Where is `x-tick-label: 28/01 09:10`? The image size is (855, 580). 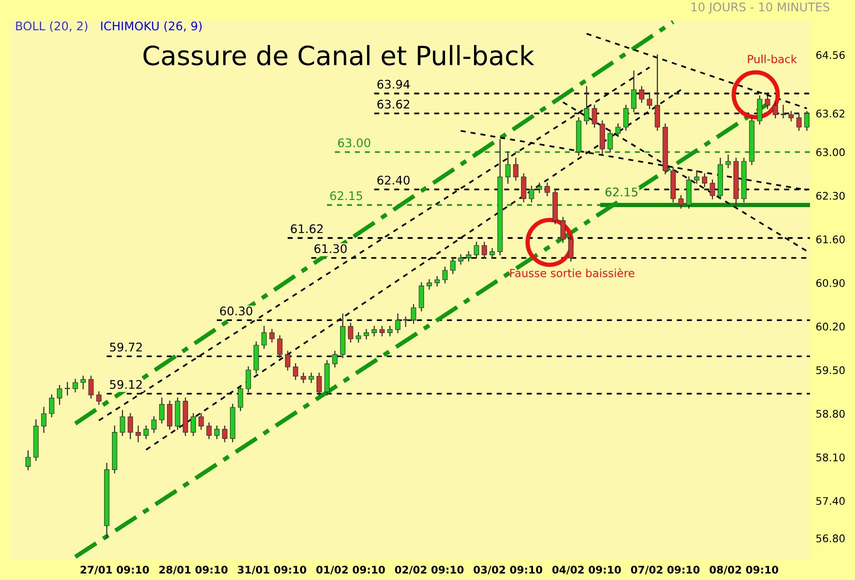
x-tick-label: 28/01 09:10 is located at coordinates (193, 570).